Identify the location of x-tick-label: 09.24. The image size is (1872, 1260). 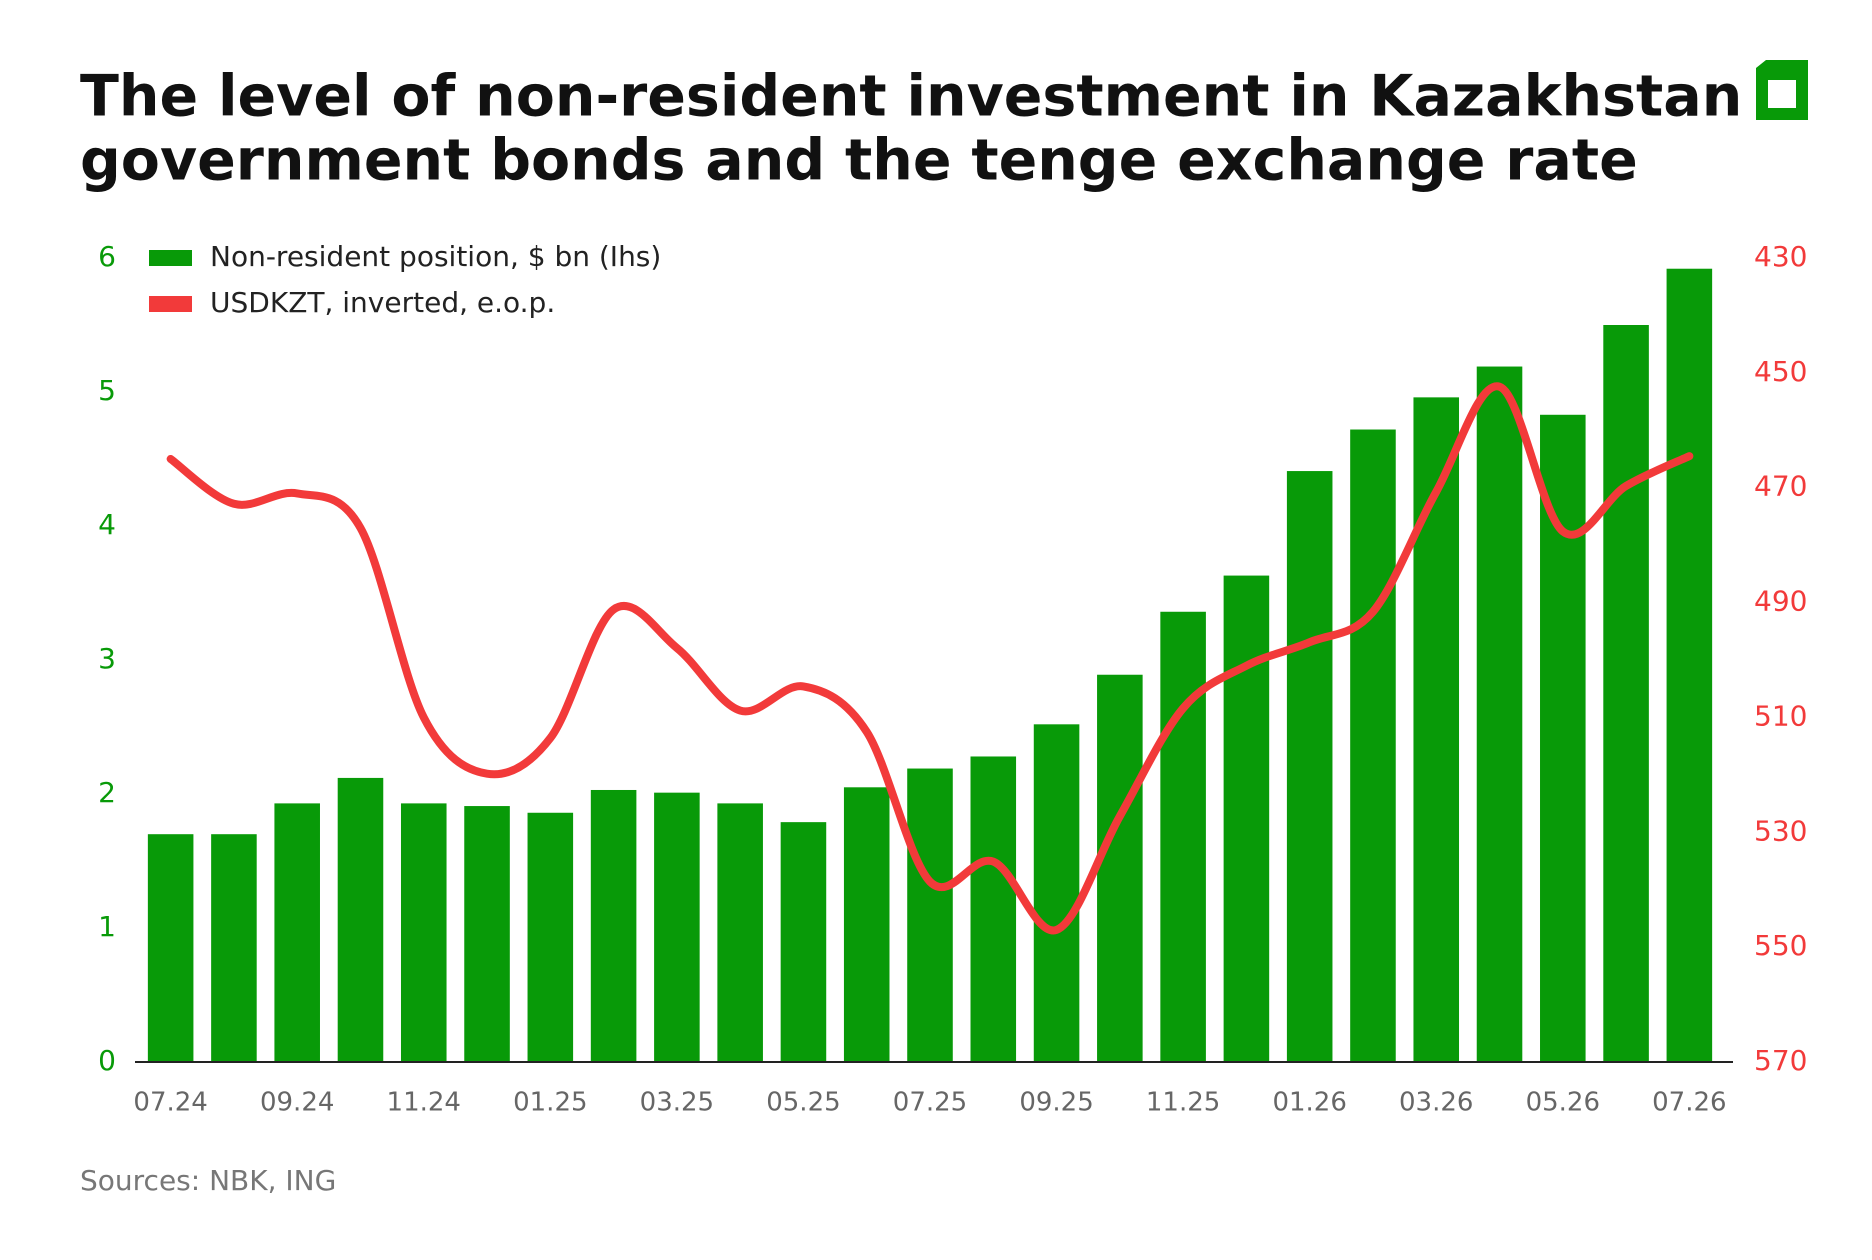
(297, 1103).